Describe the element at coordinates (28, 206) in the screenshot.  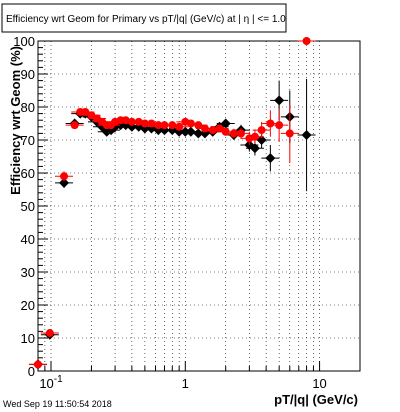
I see `y-tick-label: 50` at that location.